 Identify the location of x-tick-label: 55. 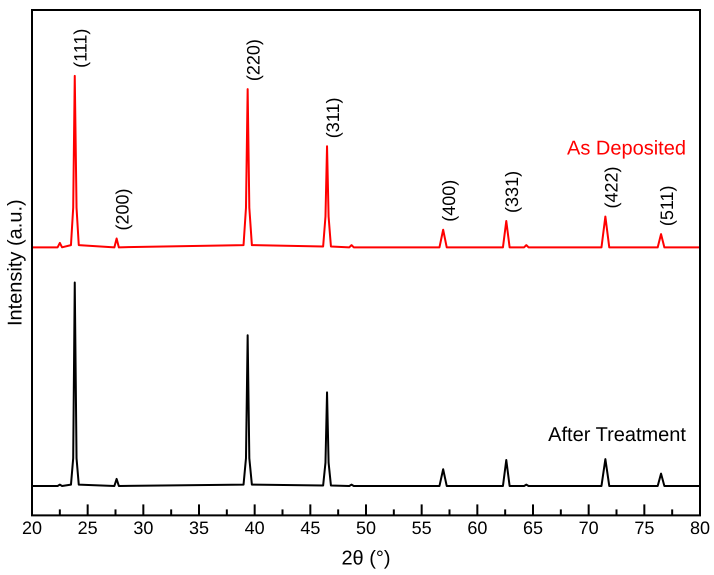
(422, 528).